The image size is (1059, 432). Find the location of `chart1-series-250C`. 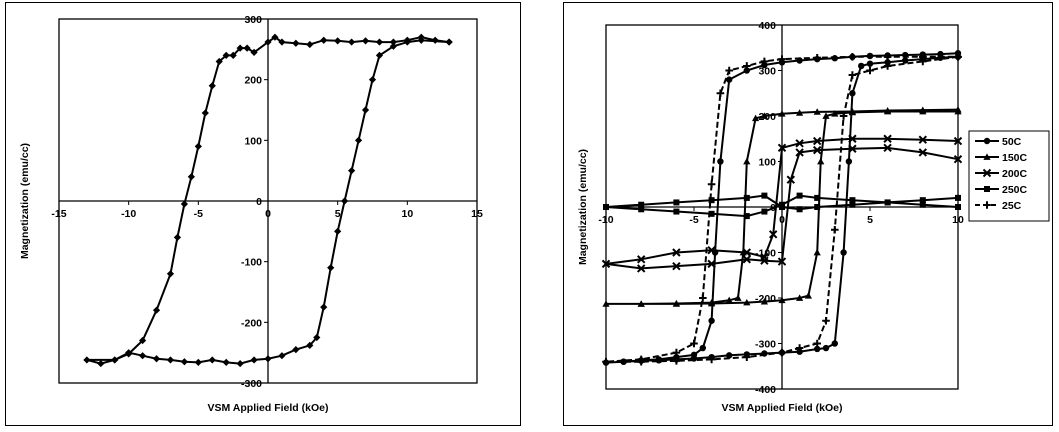

chart1-series-250C is located at coordinates (782, 206).